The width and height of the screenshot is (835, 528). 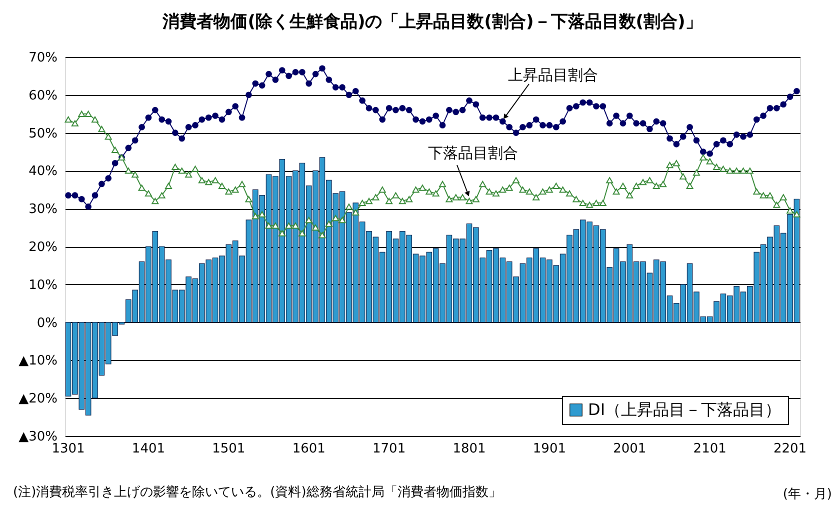 What do you see at coordinates (38, 361) in the screenshot?
I see `y-tick-label: ▲10%` at bounding box center [38, 361].